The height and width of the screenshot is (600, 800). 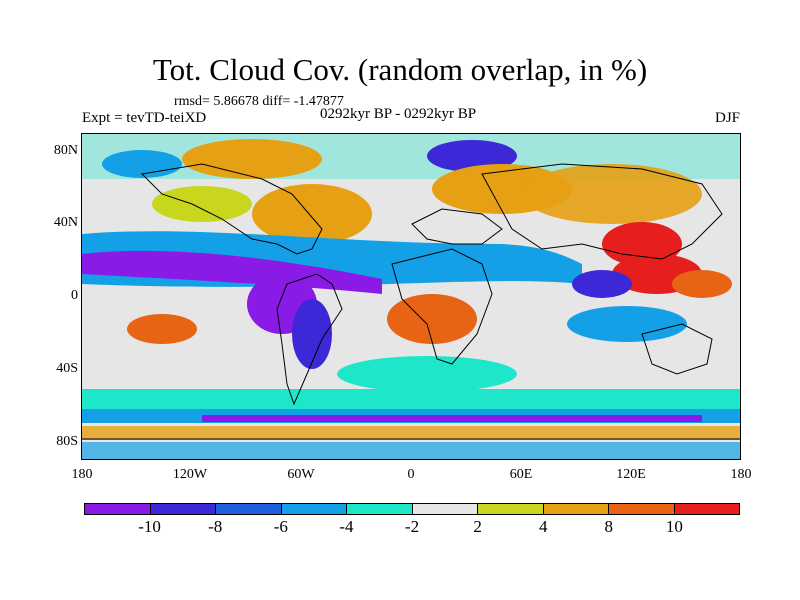 I want to click on lat-tick-80s: 80S, so click(x=67, y=441).